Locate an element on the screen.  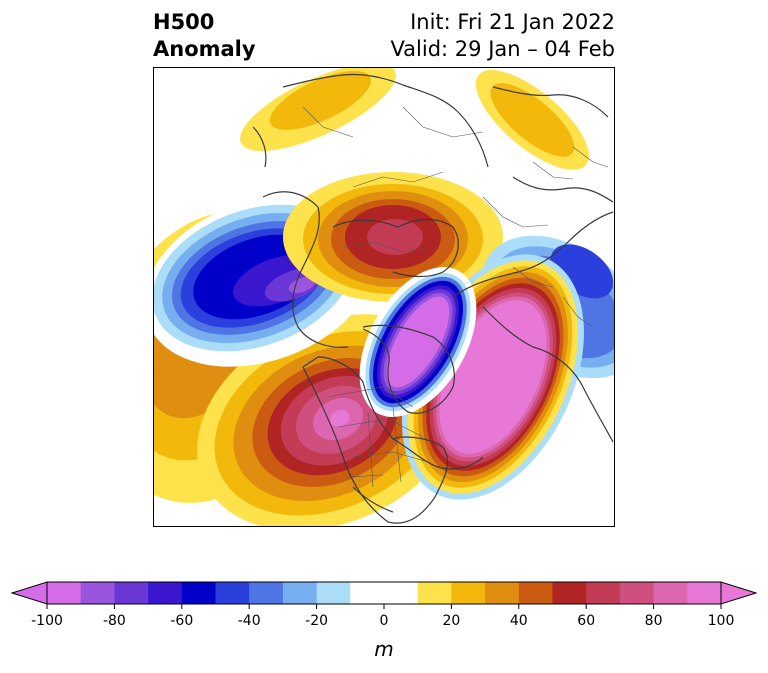
colorbar-ticks: -100 -80 -60 -40 -20 0 20 40 60 80 100 is located at coordinates (382, 616).